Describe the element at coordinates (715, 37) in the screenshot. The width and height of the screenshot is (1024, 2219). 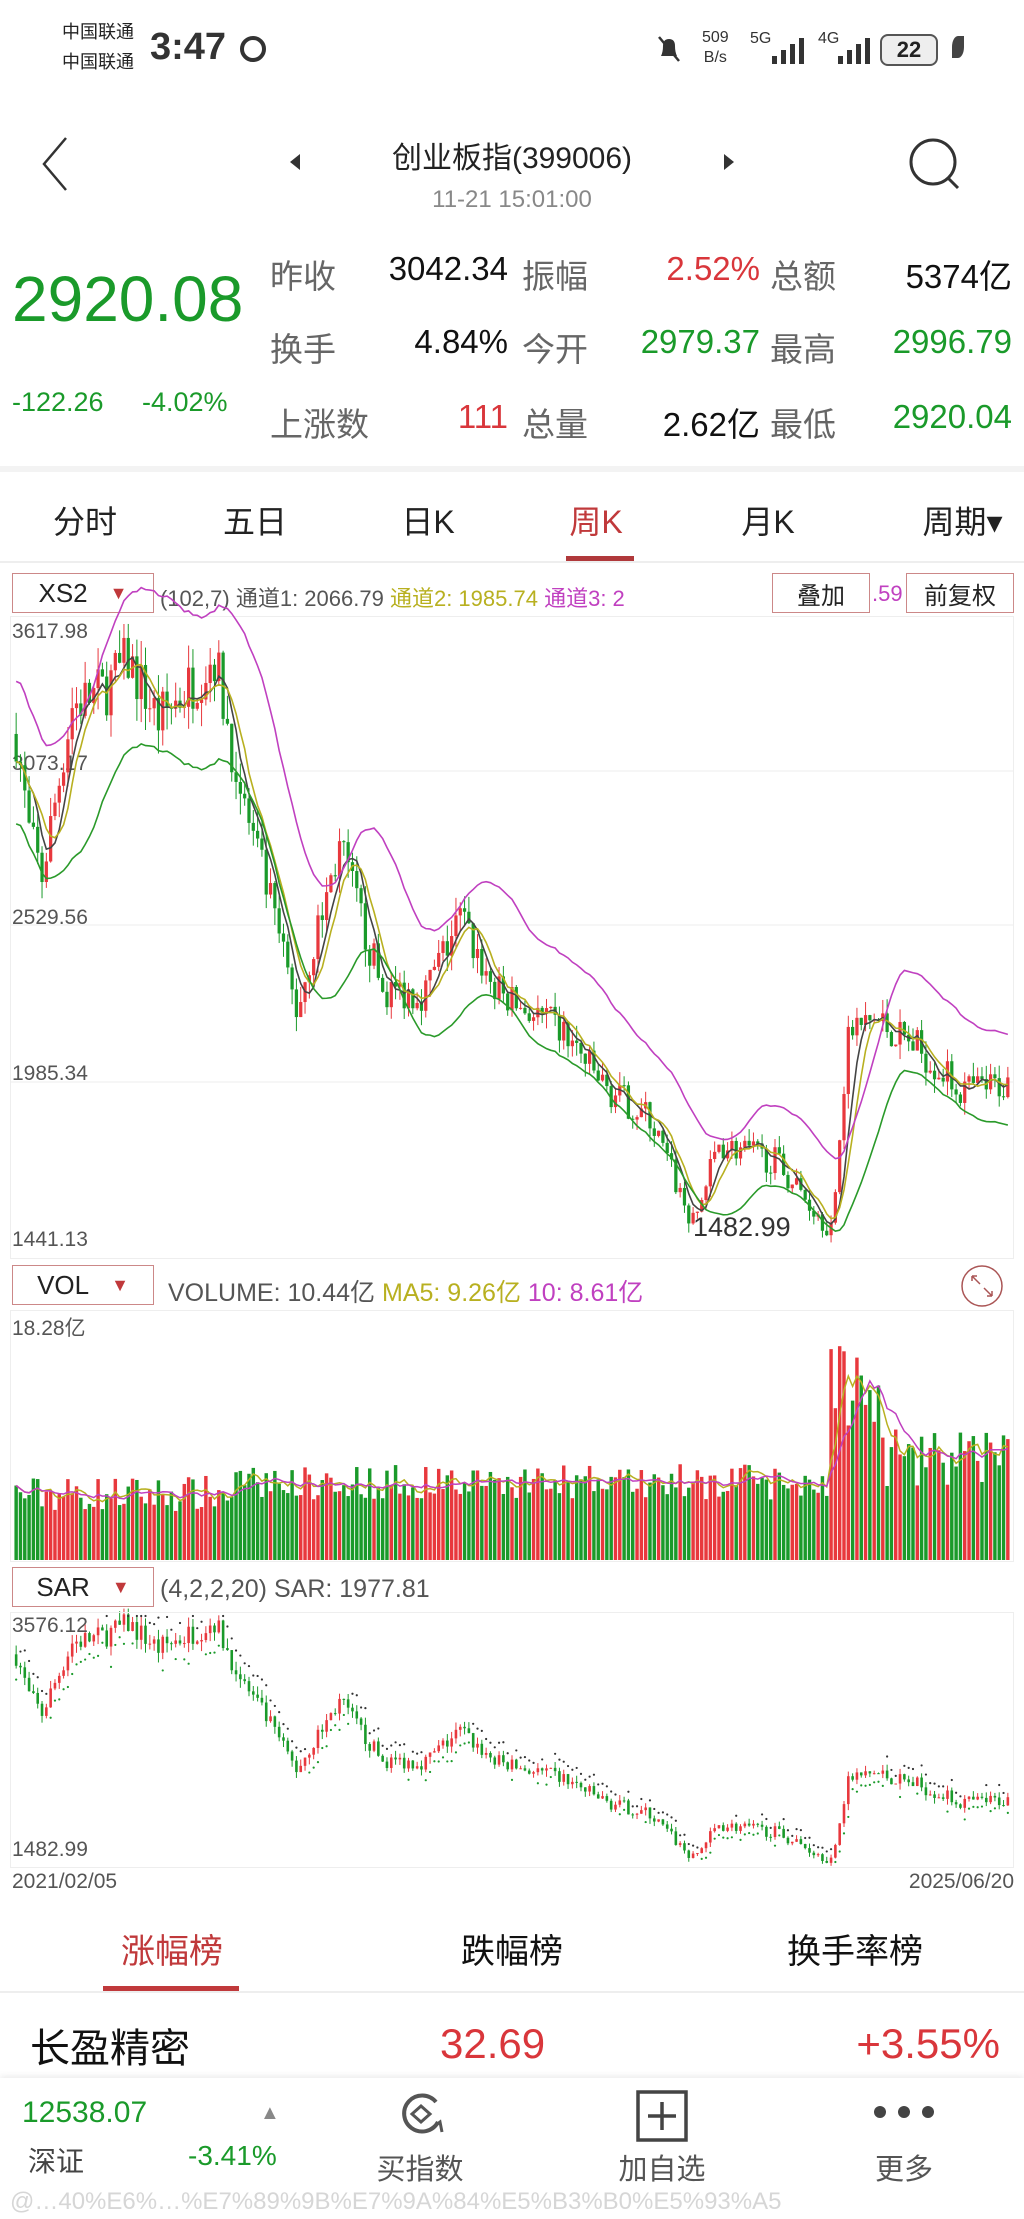
I see `net-speed-value: 509` at that location.